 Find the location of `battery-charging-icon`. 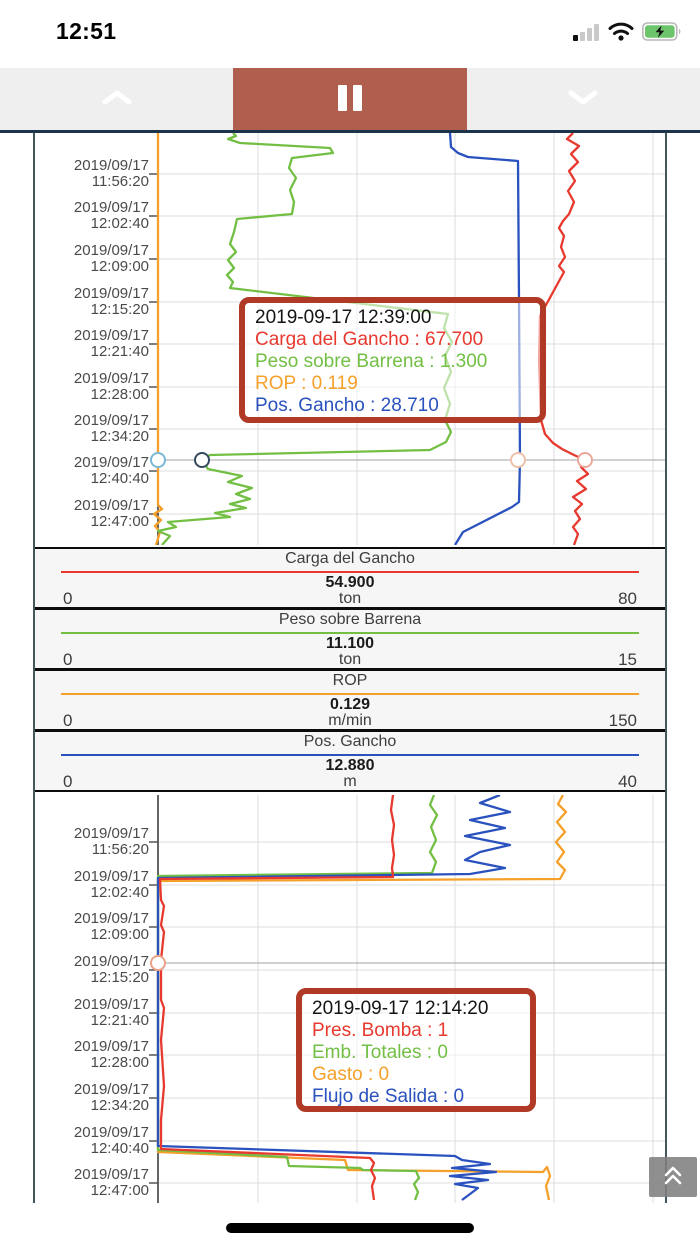

battery-charging-icon is located at coordinates (662, 34).